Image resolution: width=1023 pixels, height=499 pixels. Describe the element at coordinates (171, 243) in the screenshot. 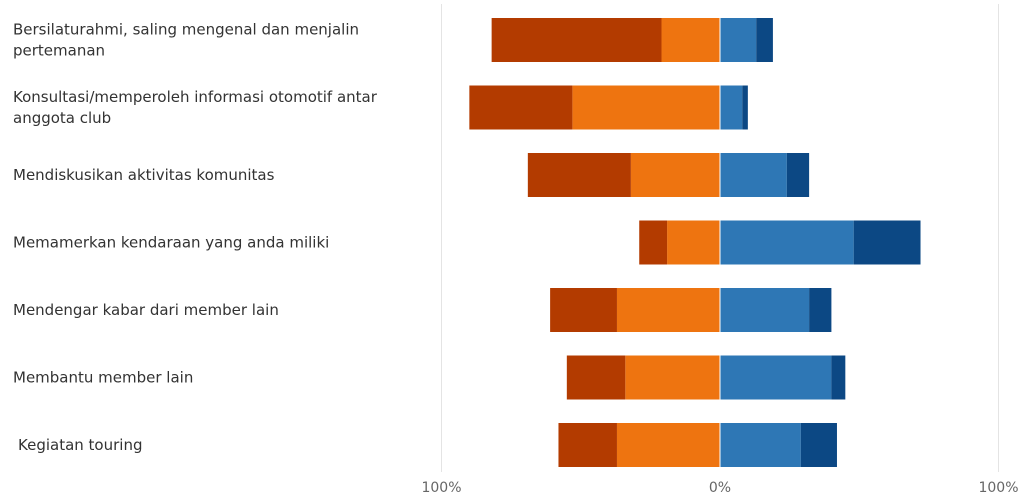

I see `category-label-3: Memamerkan kendaraan yang anda miliki` at that location.